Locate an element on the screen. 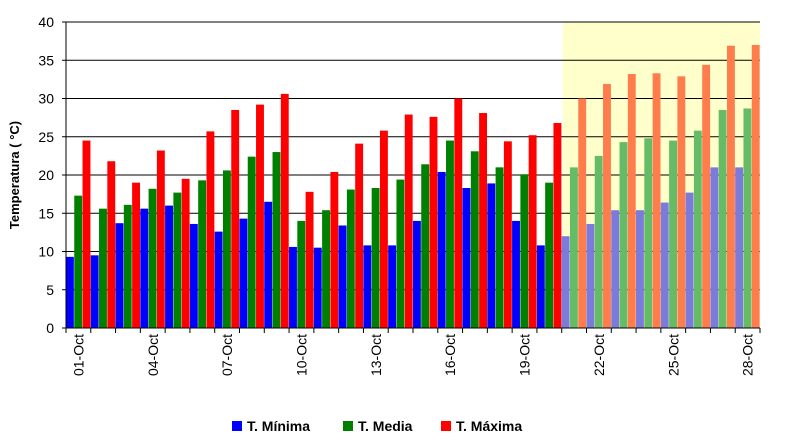 This screenshot has width=800, height=438. x-tick-label: 07-Oct is located at coordinates (227, 355).